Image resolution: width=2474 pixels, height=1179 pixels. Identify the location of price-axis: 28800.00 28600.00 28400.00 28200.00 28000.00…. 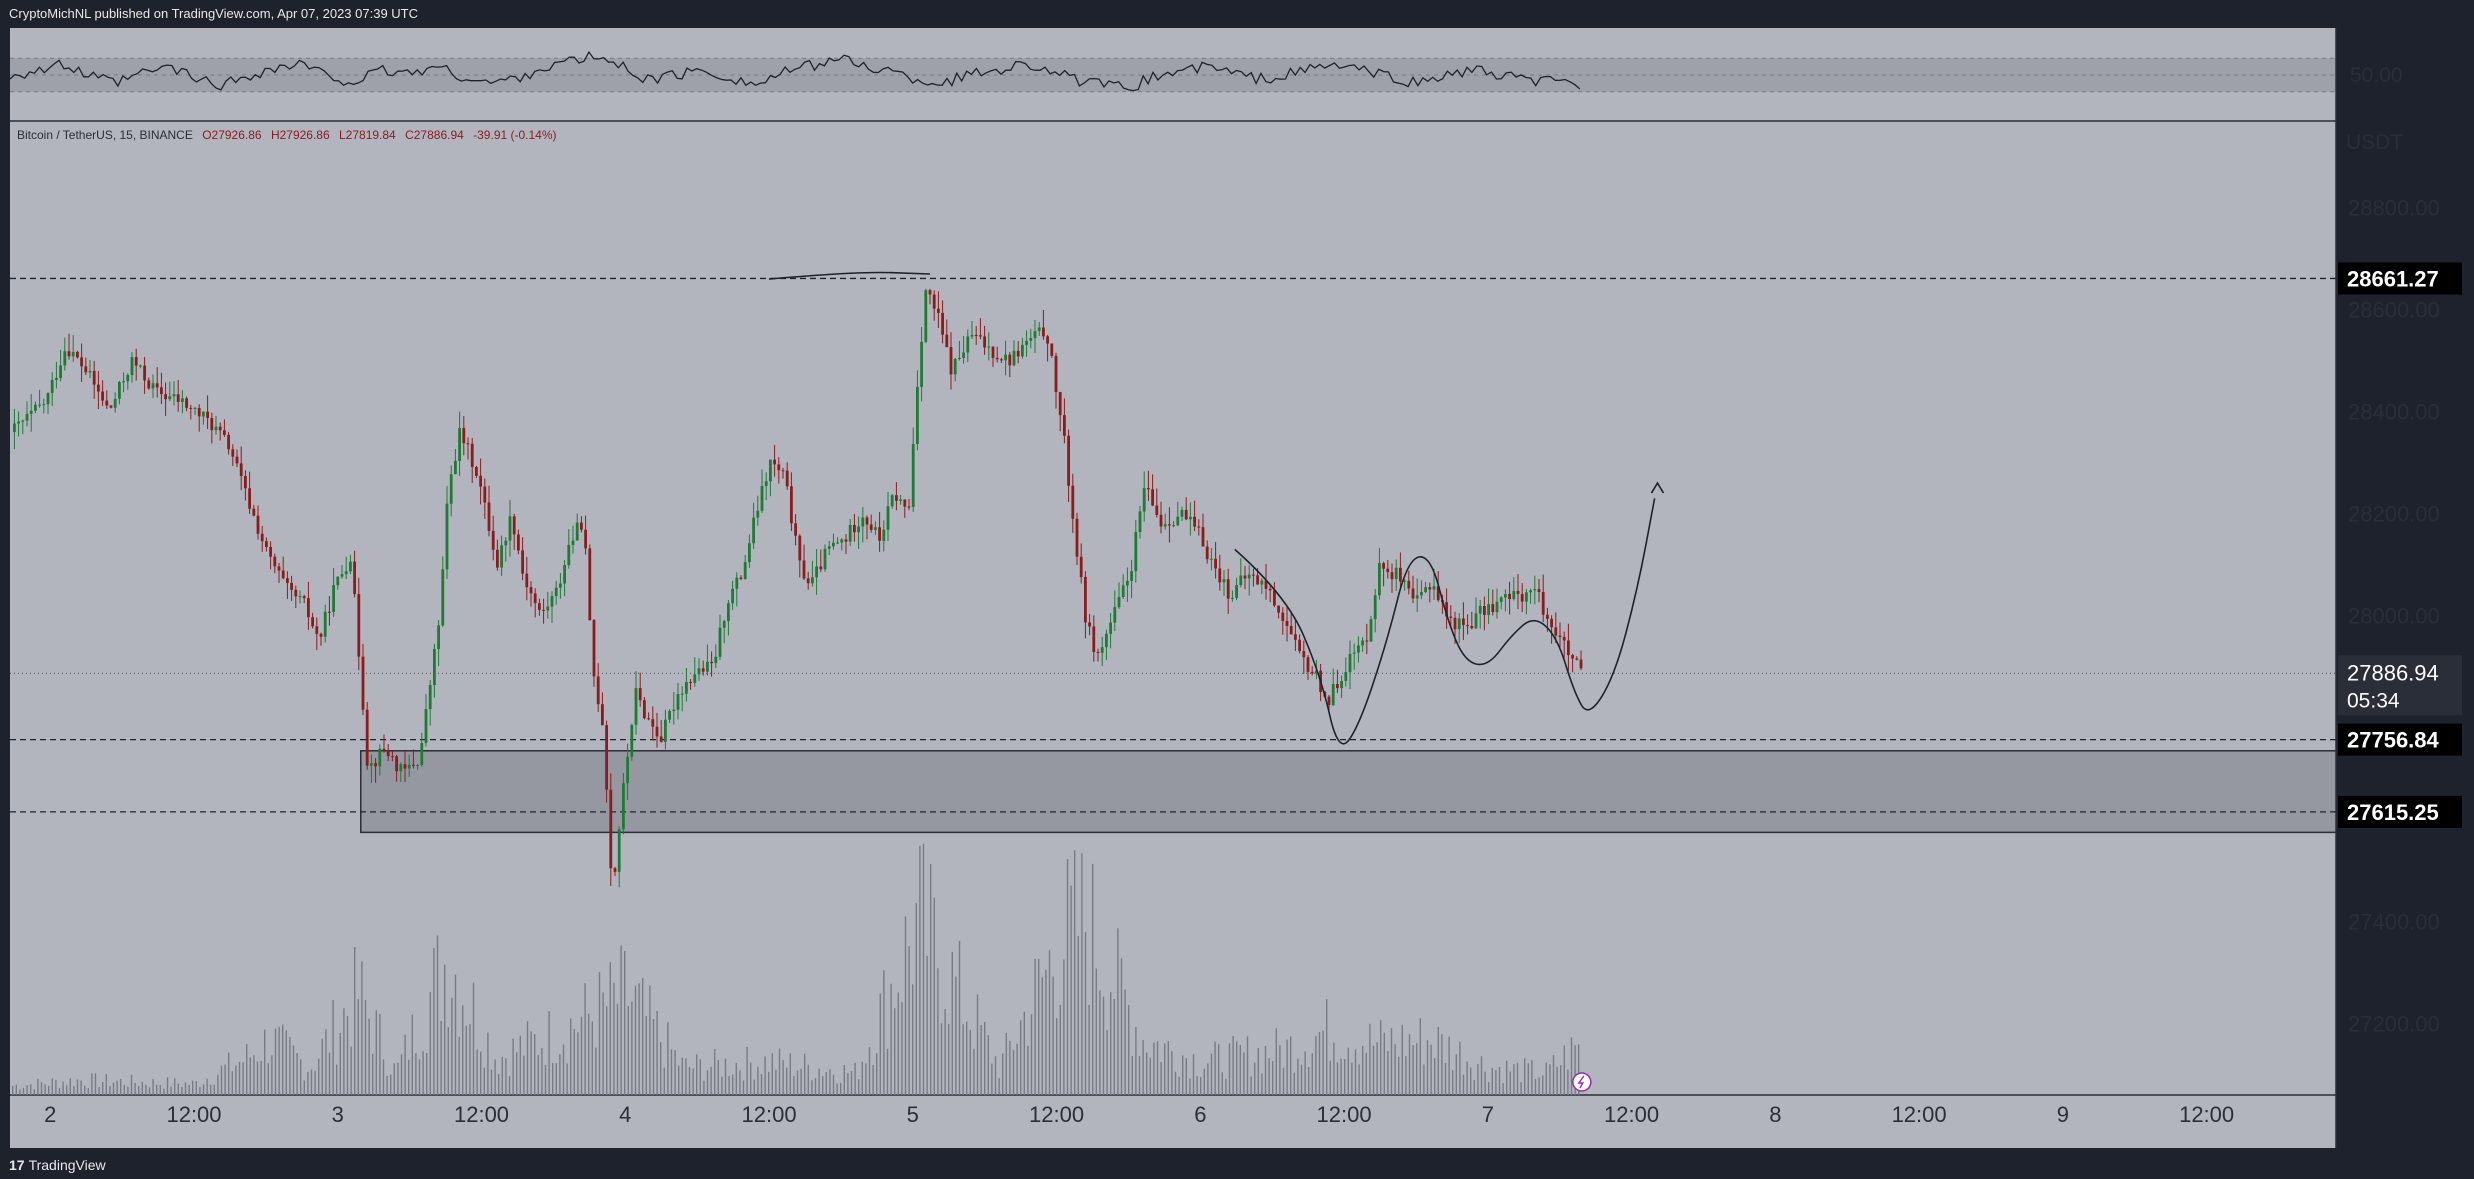
(2400, 616).